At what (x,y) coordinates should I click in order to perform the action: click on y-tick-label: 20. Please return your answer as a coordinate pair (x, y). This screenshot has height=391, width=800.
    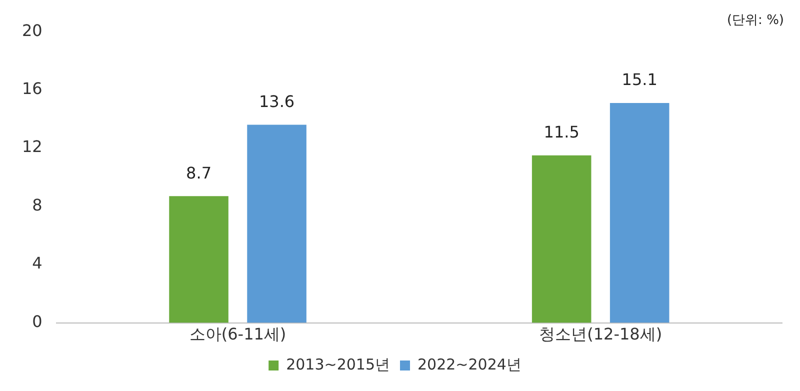
    Looking at the image, I should click on (32, 30).